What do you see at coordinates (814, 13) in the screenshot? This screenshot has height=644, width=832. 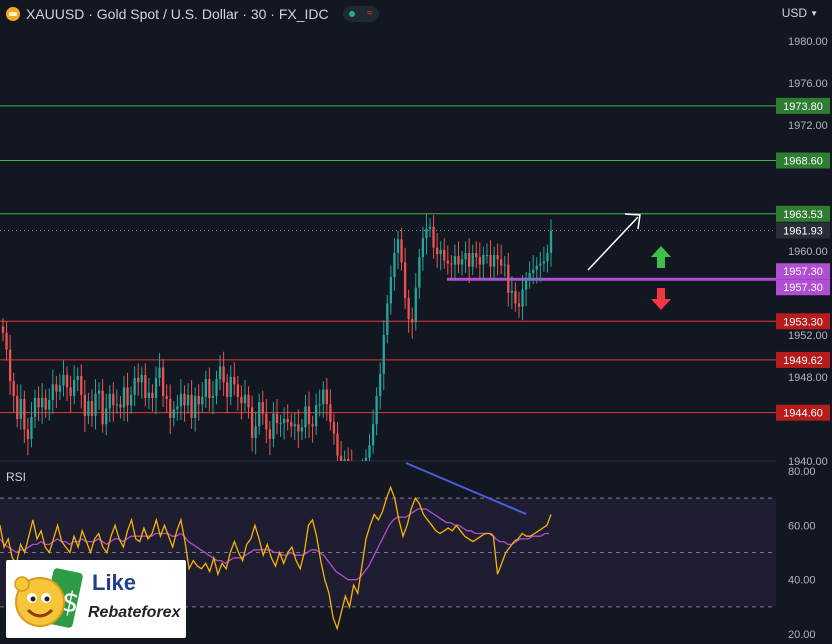 I see `chevron-down-icon: ▼` at bounding box center [814, 13].